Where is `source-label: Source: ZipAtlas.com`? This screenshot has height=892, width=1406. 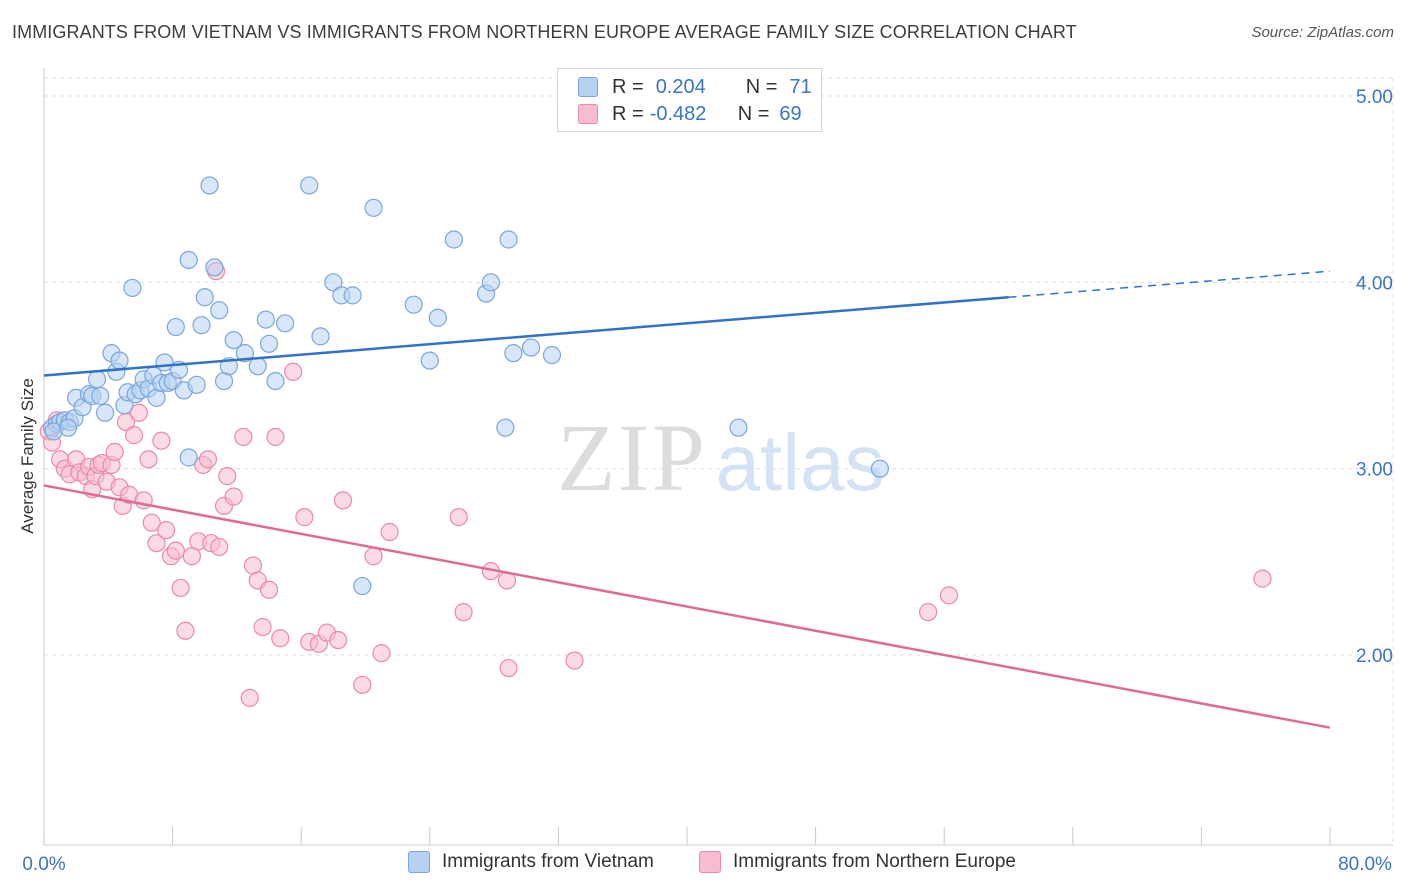
source-label: Source: ZipAtlas.com is located at coordinates (1322, 32).